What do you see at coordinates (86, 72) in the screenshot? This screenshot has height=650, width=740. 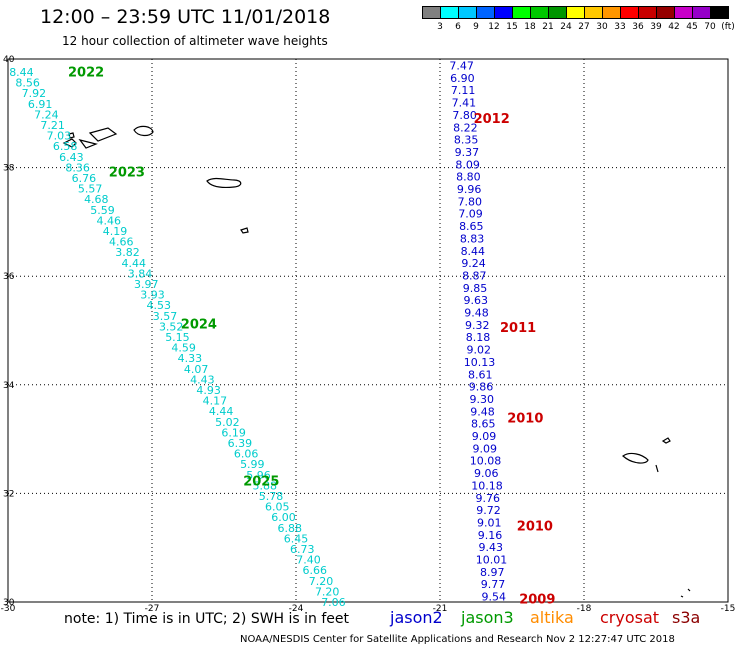 I see `time-label: 2022` at bounding box center [86, 72].